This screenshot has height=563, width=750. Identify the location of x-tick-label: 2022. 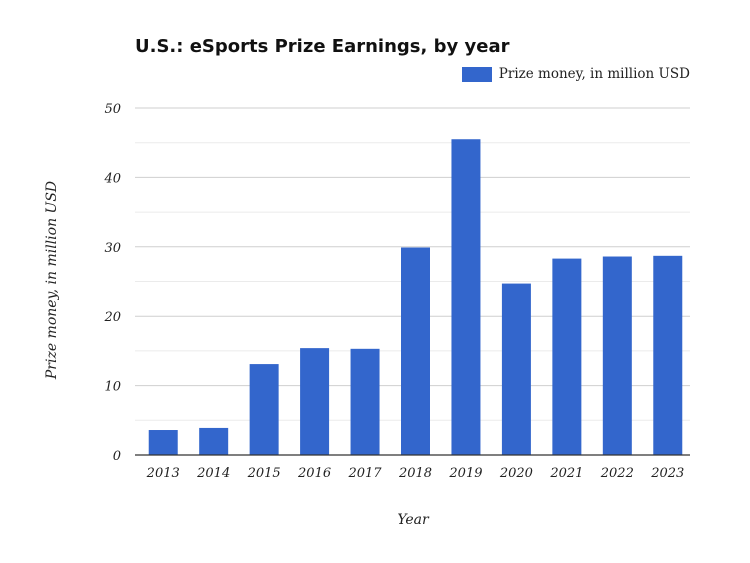
(617, 473).